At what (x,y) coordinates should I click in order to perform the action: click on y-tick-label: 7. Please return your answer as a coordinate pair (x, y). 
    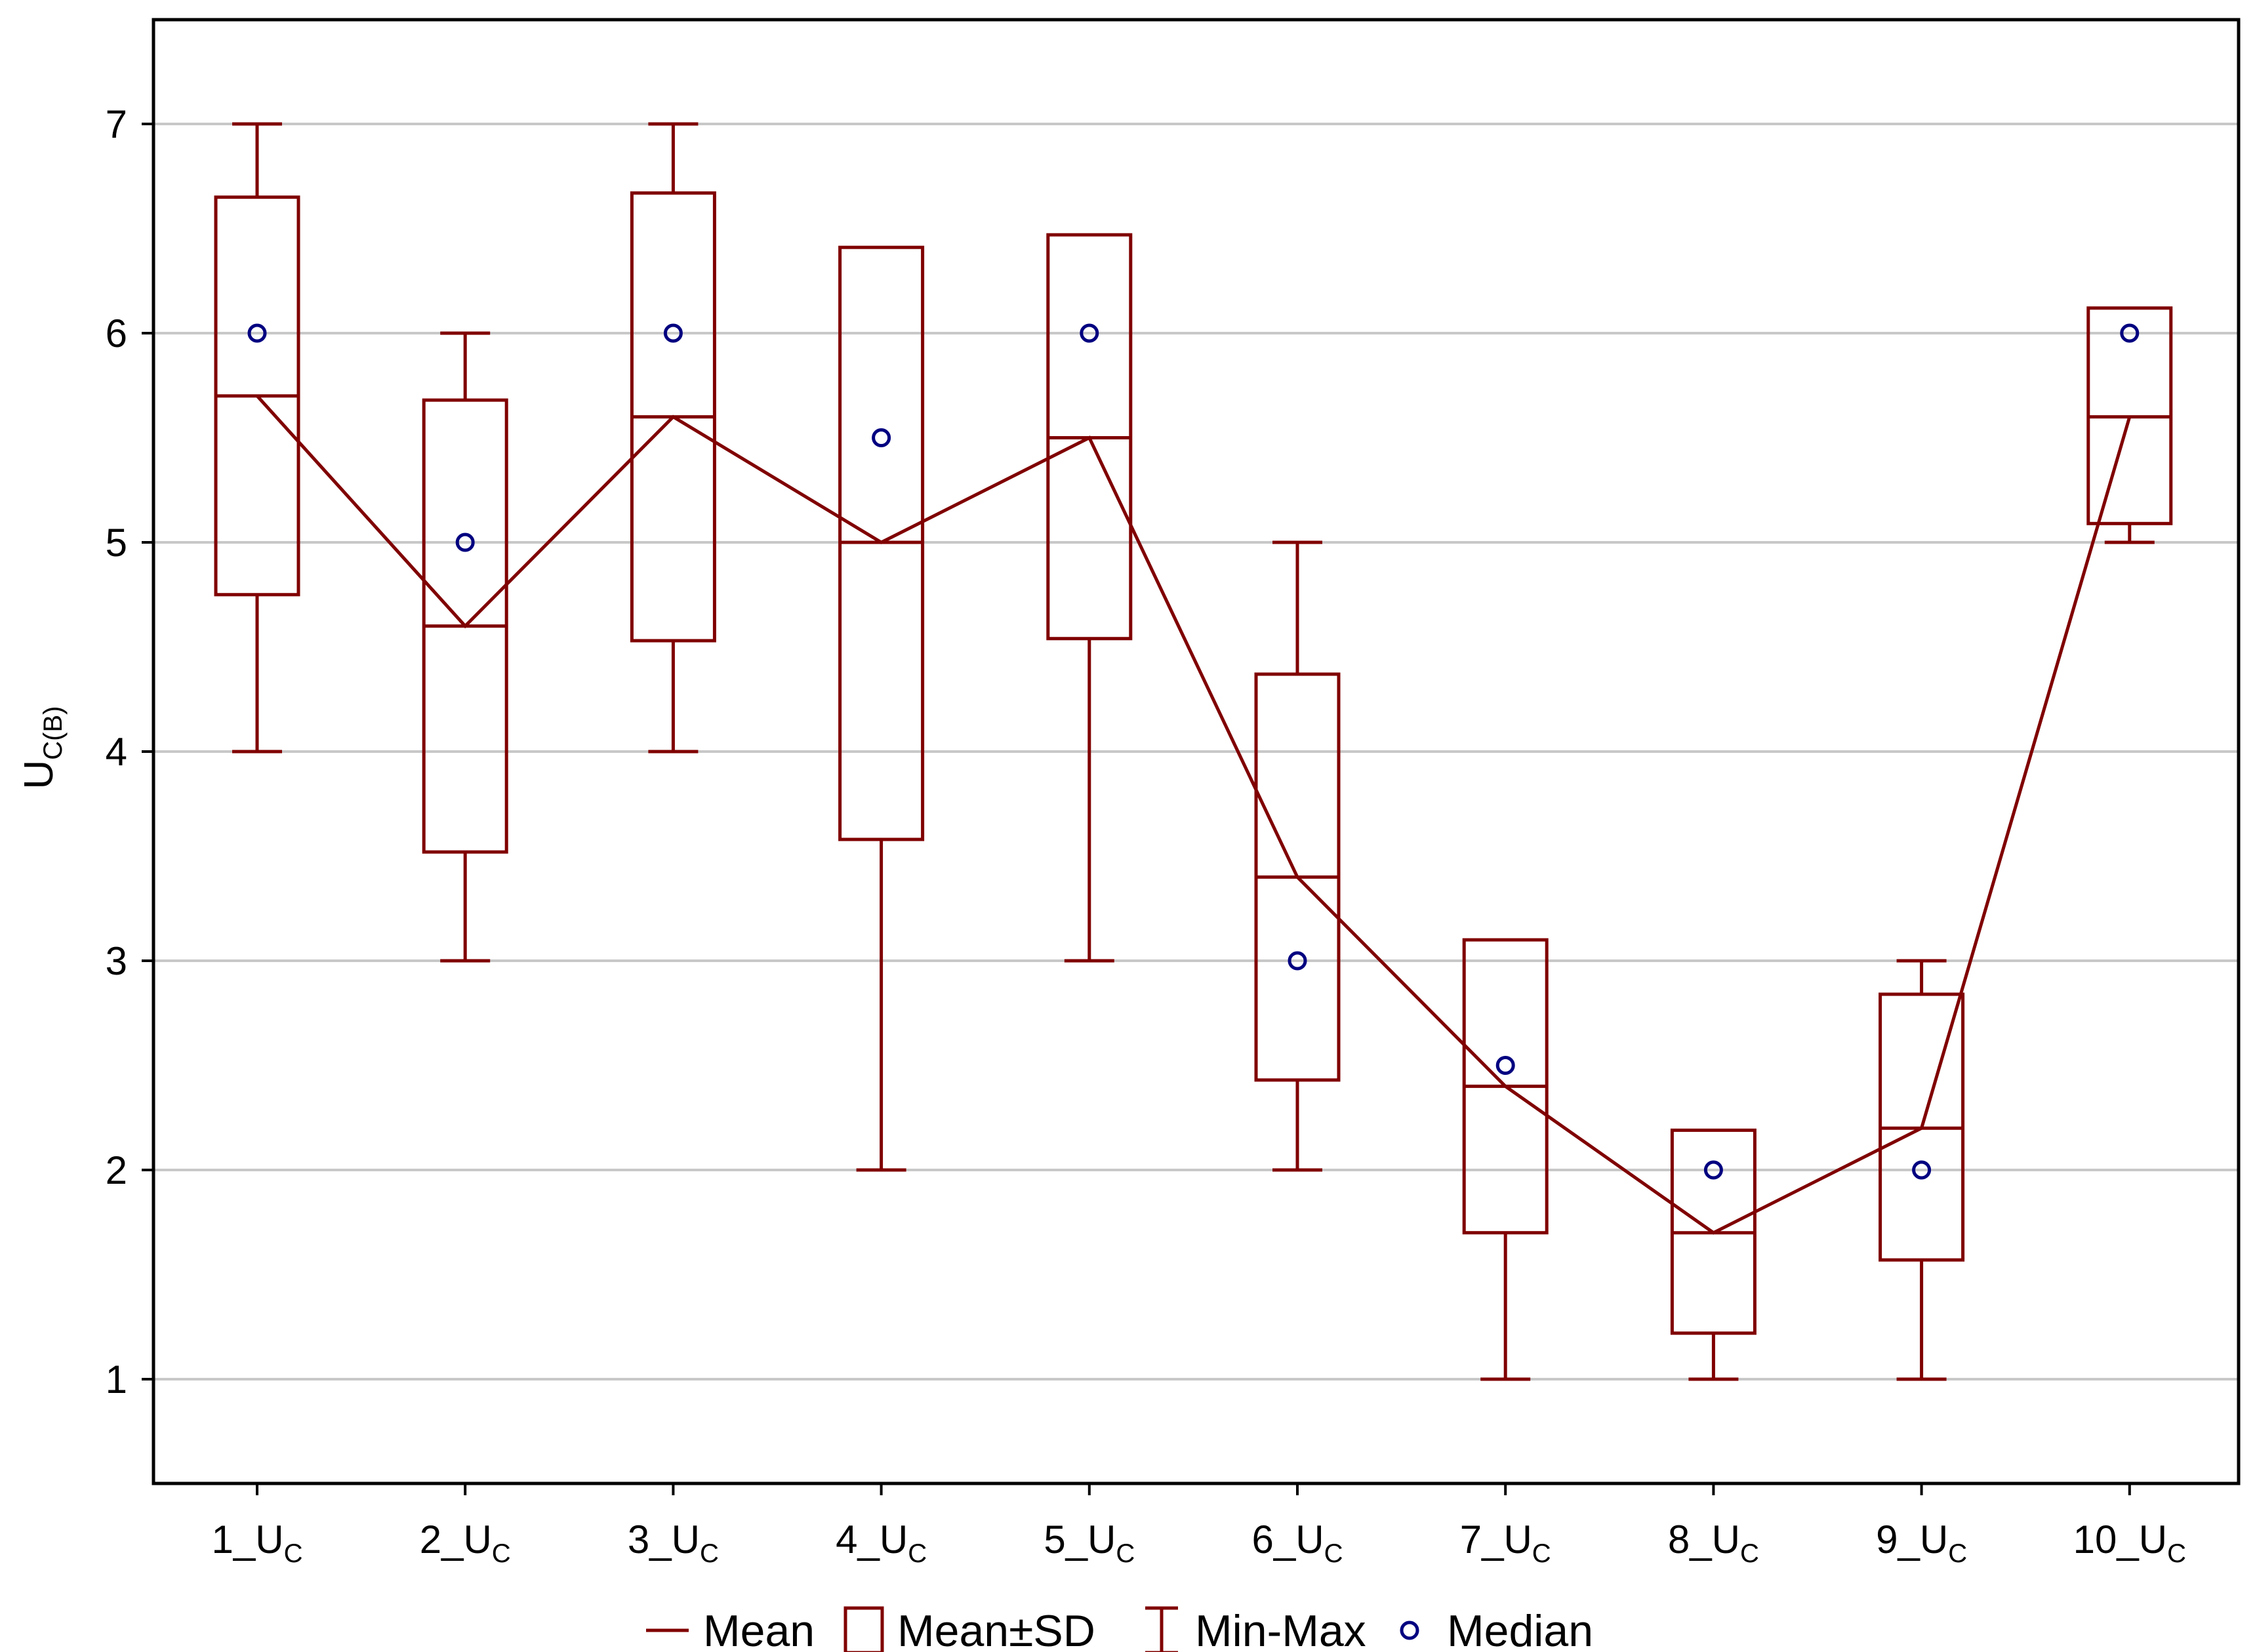
    Looking at the image, I should click on (116, 124).